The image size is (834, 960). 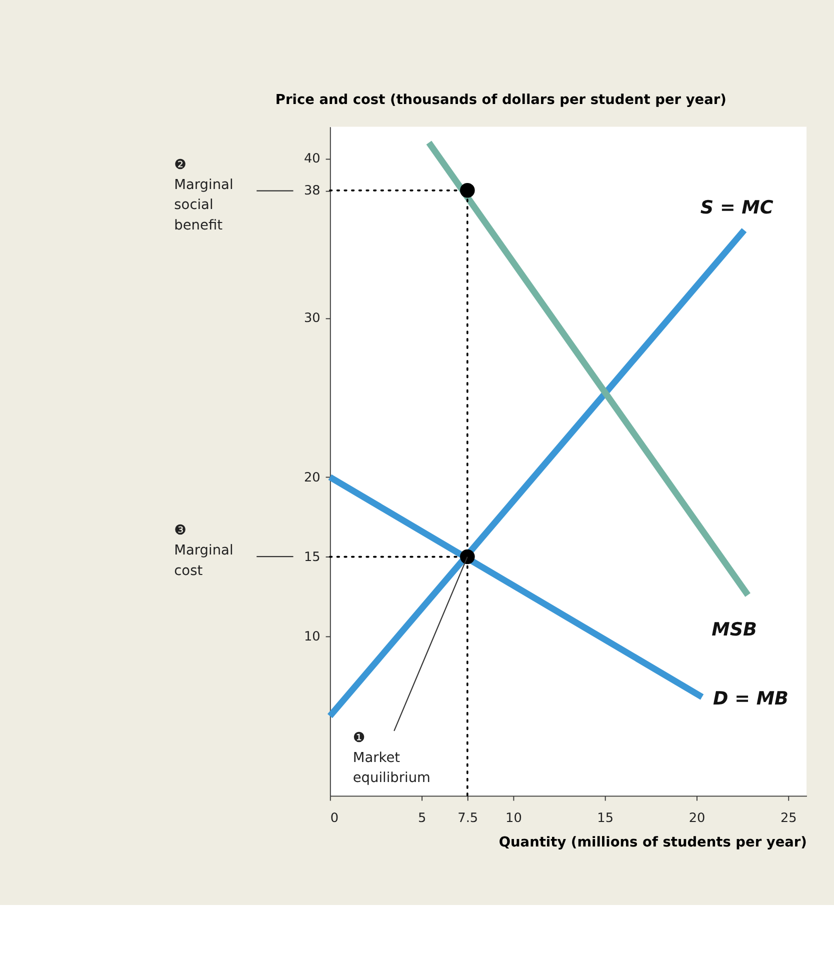 I want to click on text: ❸ Marginal cost, so click(x=204, y=550).